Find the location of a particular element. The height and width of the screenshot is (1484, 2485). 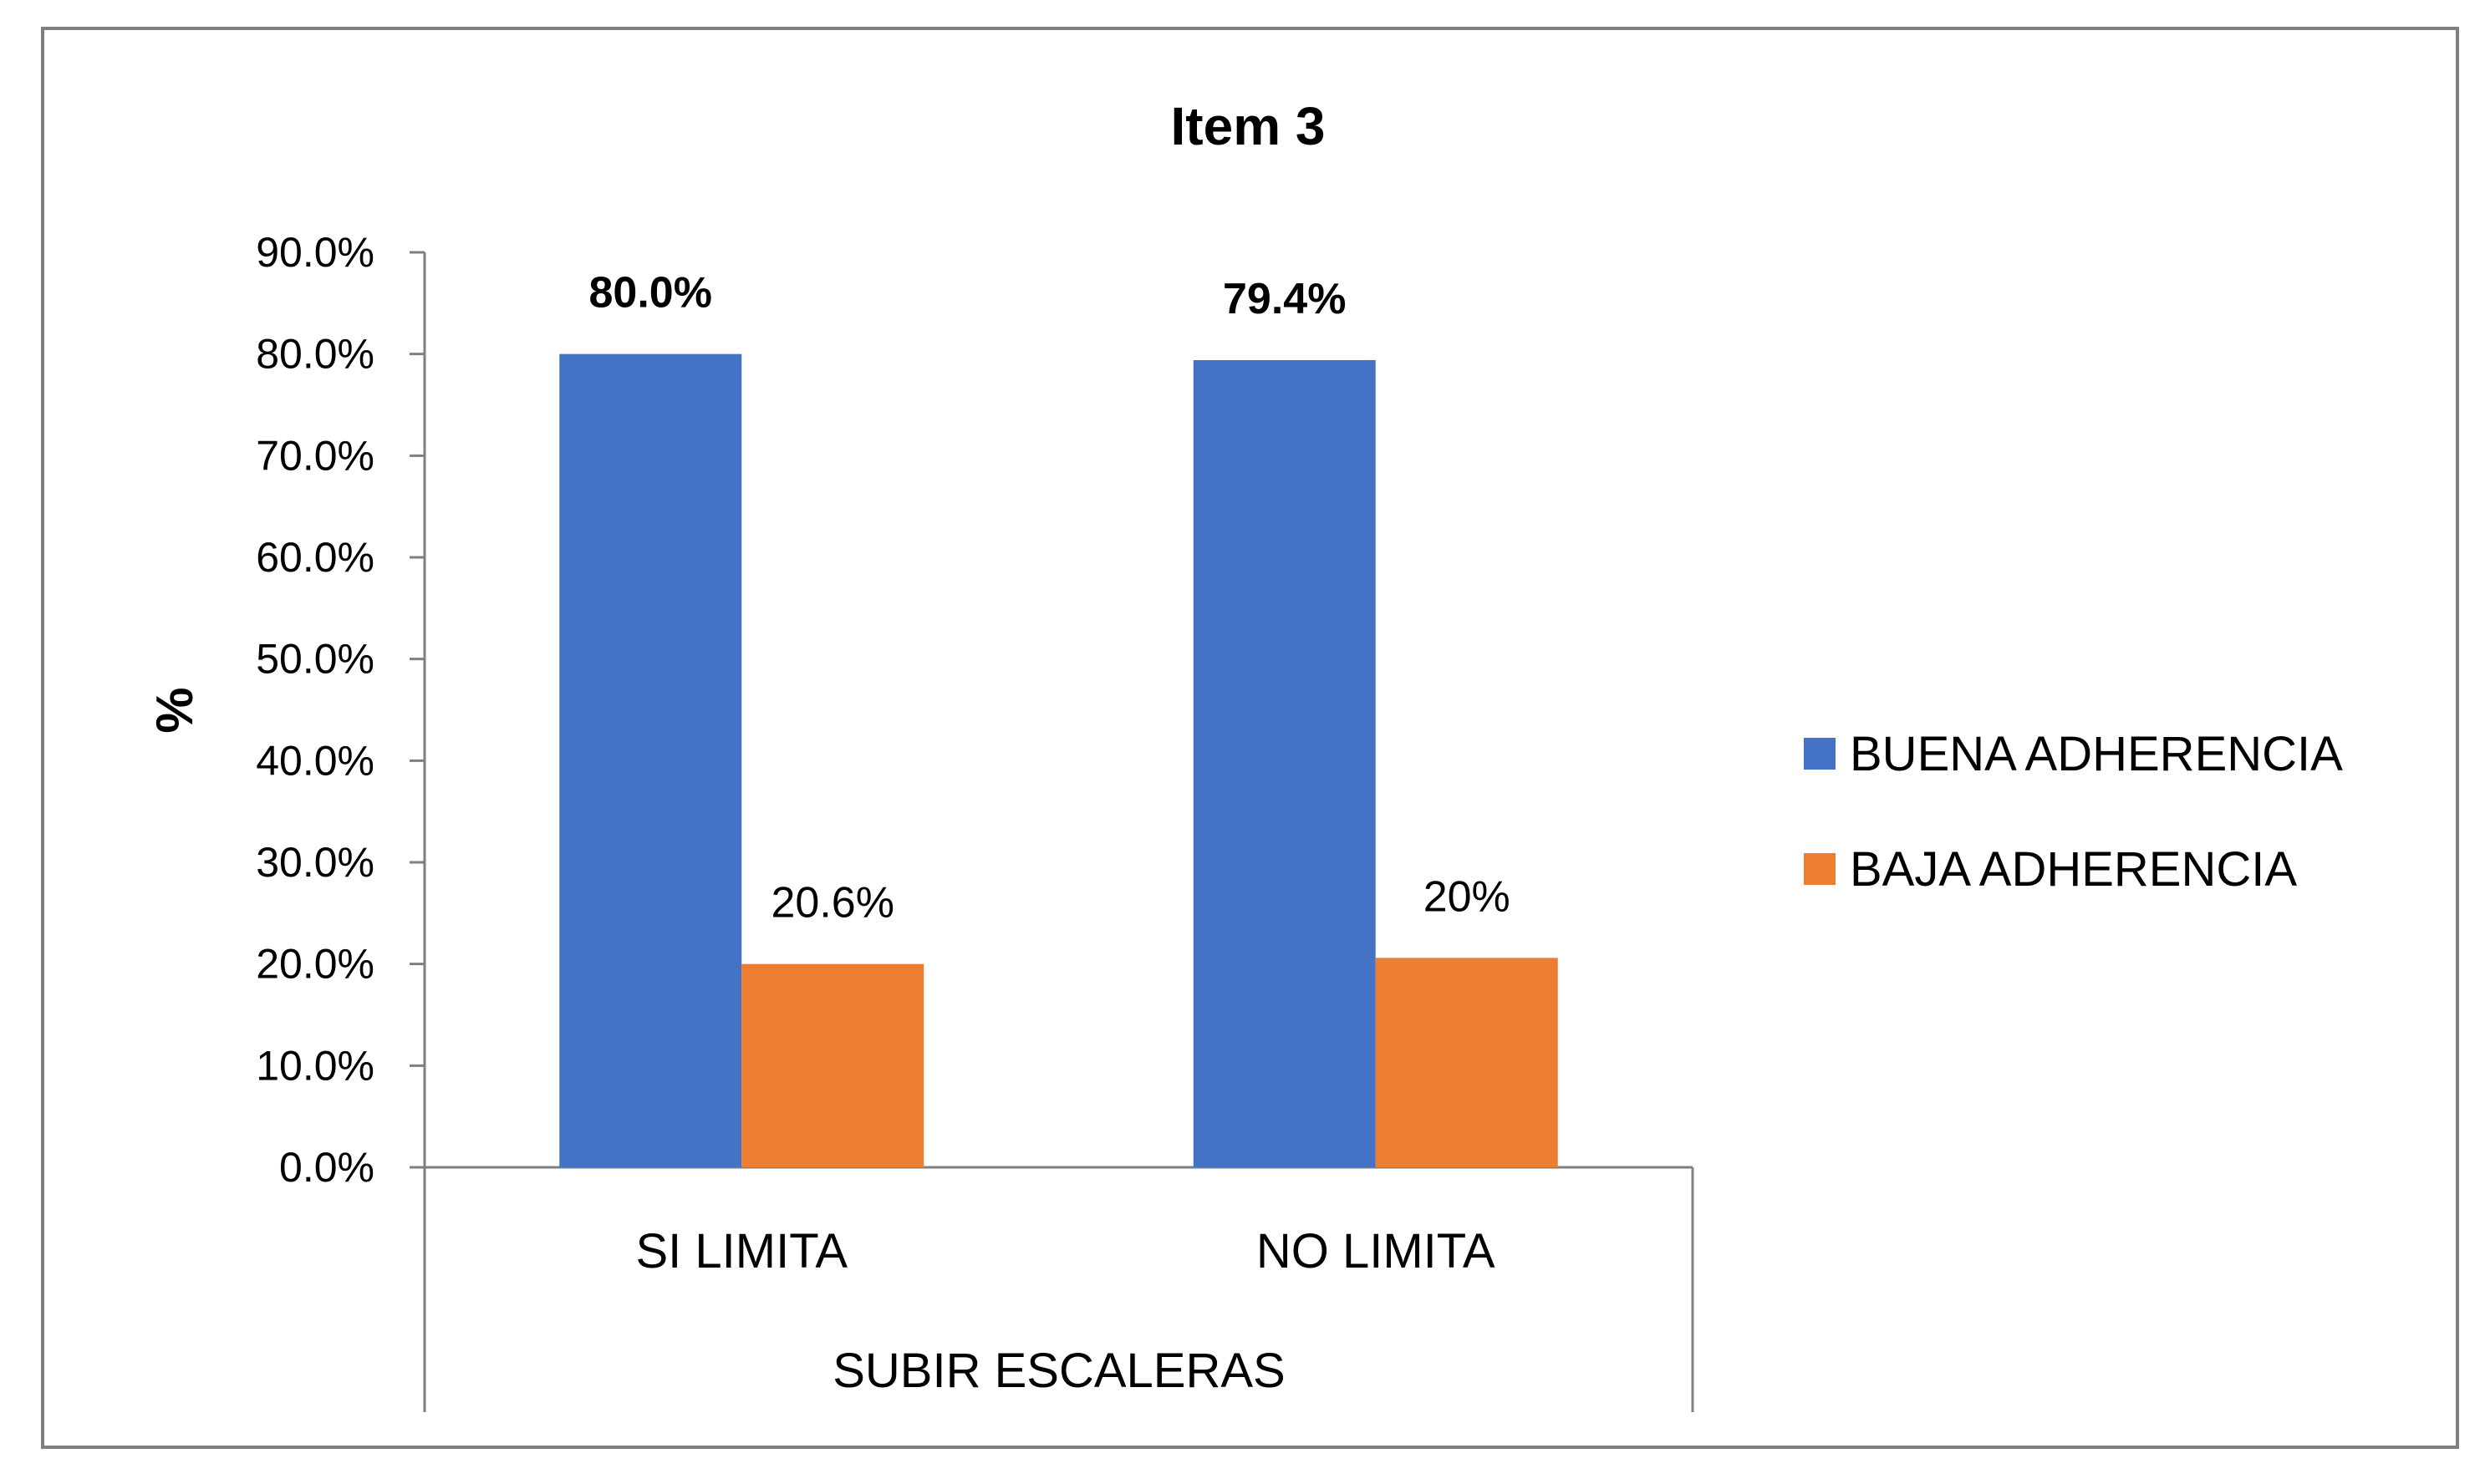

data-label: 20% is located at coordinates (1466, 896).